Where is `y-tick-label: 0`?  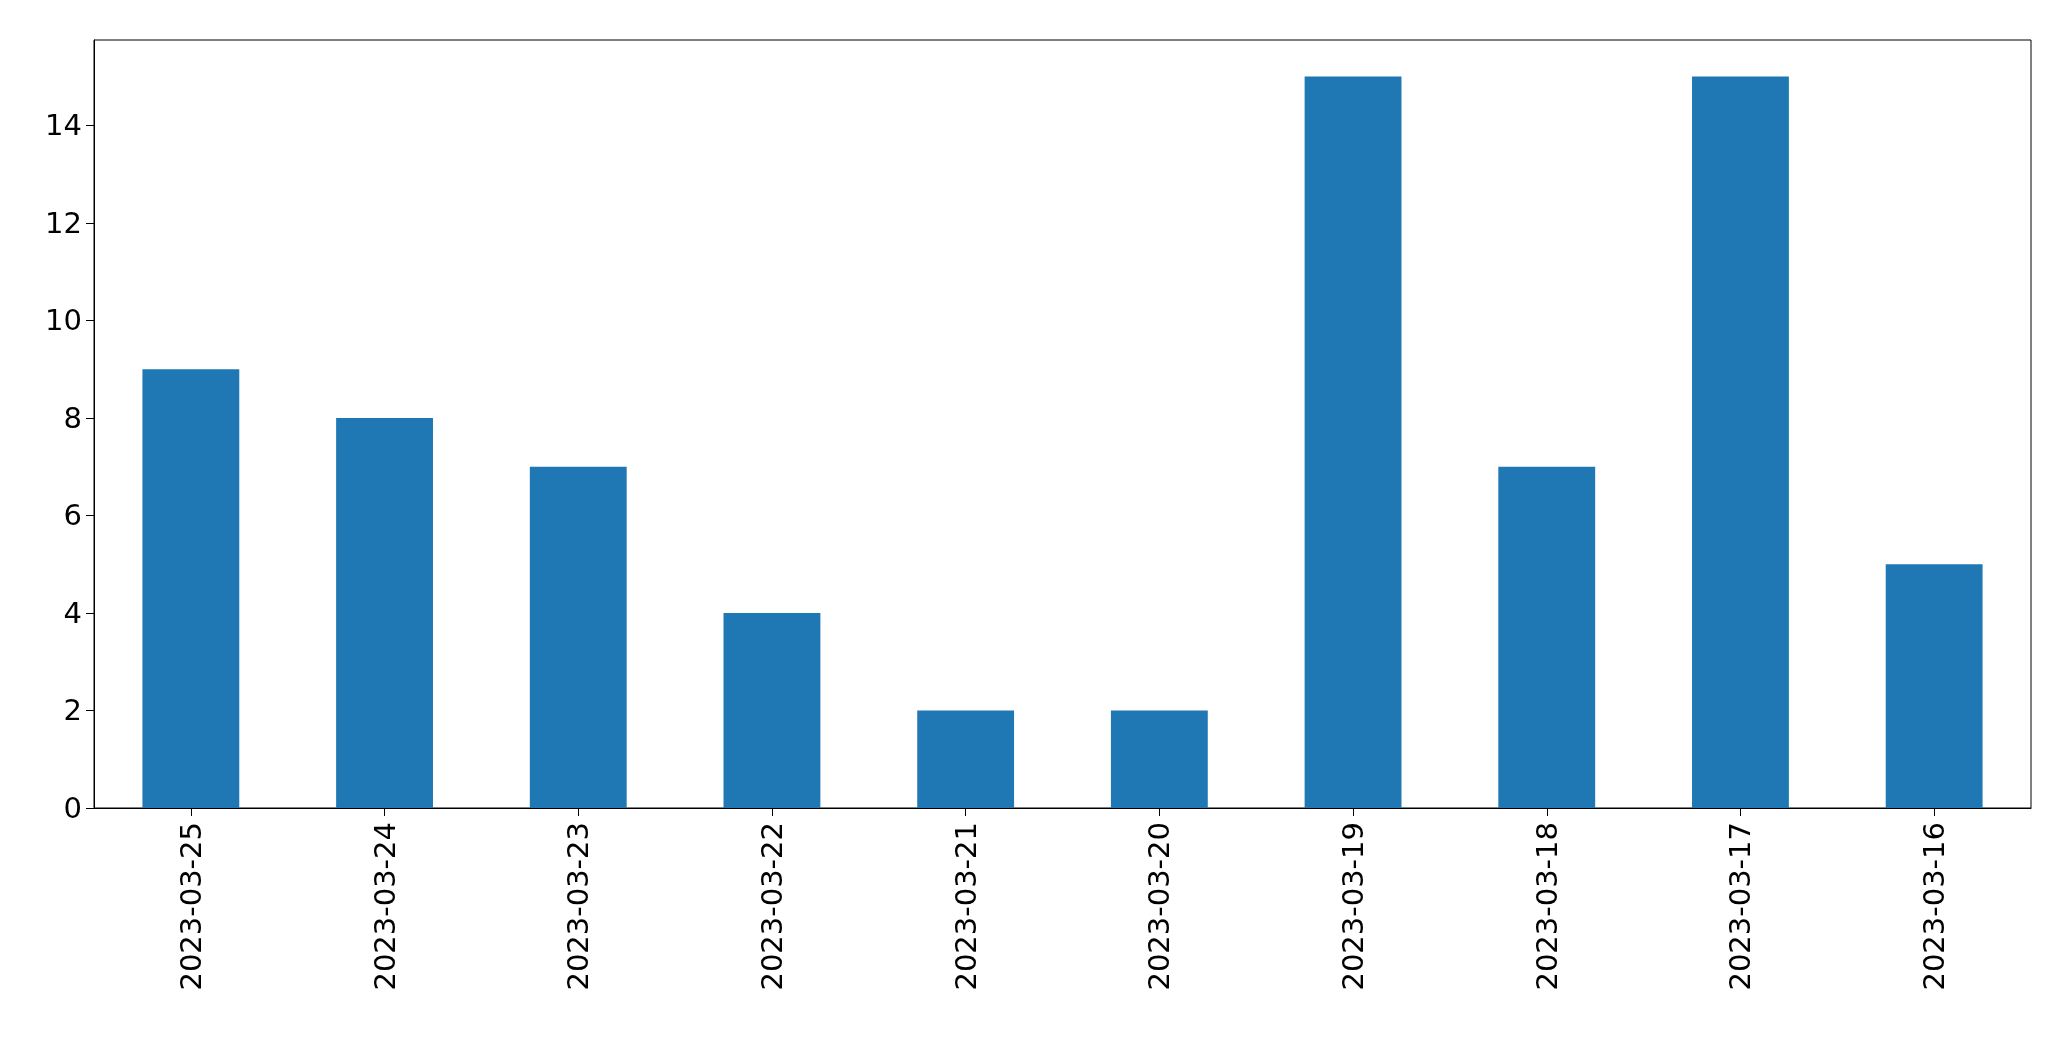
y-tick-label: 0 is located at coordinates (72, 808).